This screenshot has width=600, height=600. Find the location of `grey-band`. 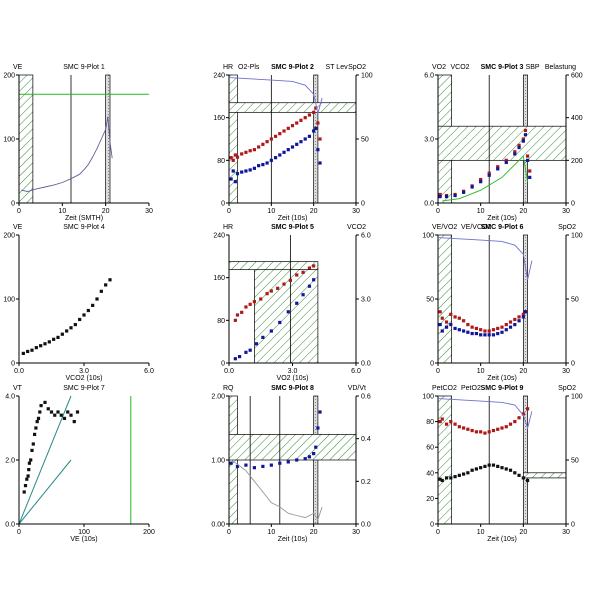

grey-band is located at coordinates (316, 139).